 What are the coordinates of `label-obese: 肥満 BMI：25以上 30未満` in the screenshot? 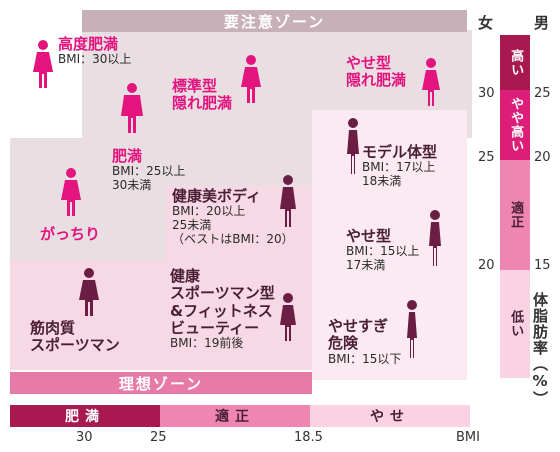 It's located at (149, 170).